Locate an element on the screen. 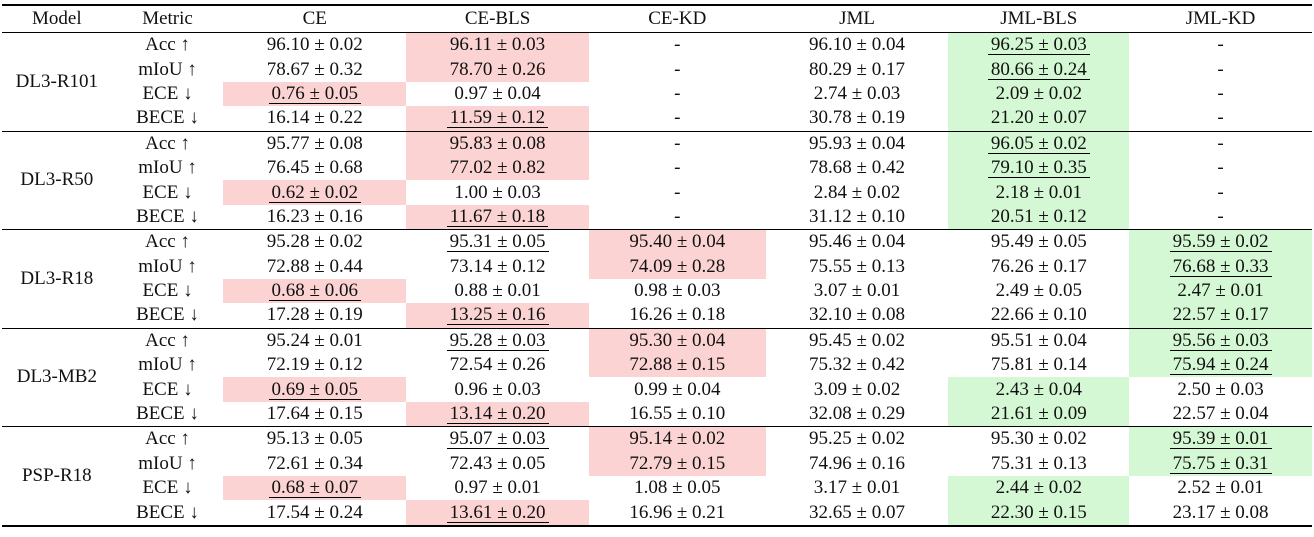 The image size is (1314, 537). cell-value: 95.30 ± 0.04 is located at coordinates (677, 340).